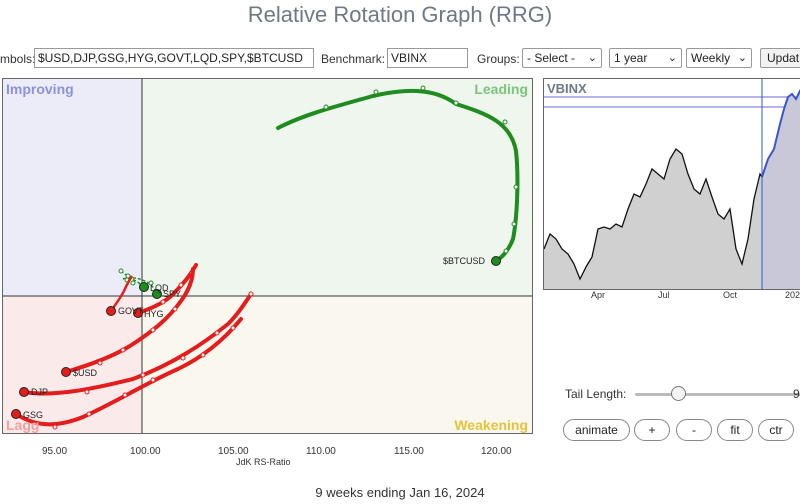 Image resolution: width=800 pixels, height=504 pixels. Describe the element at coordinates (464, 261) in the screenshot. I see `symbol-label-btcusd: $BTCUSD` at that location.